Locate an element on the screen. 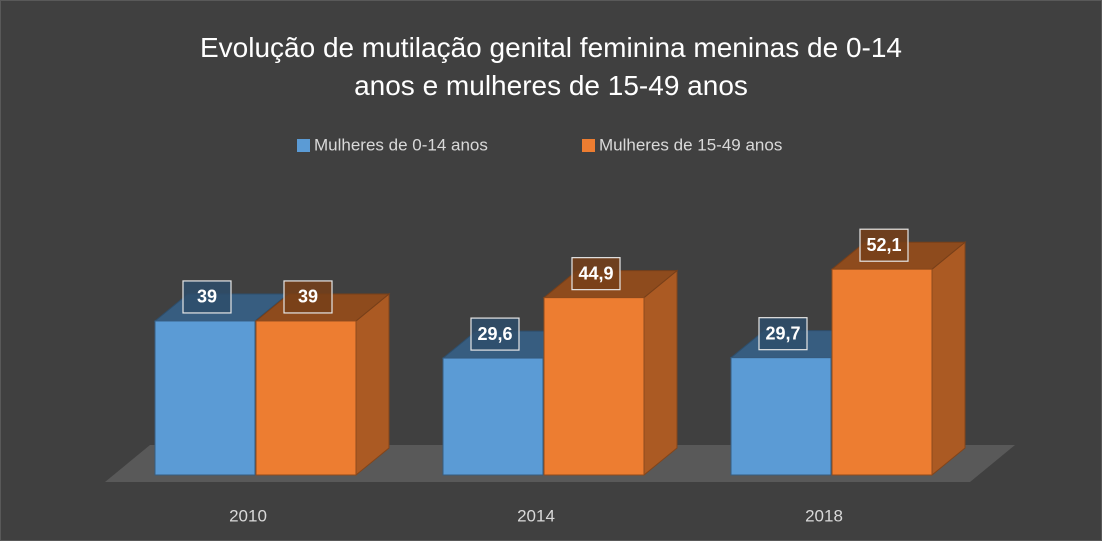 The width and height of the screenshot is (1102, 541). x-tick-label: 2014 is located at coordinates (536, 515).